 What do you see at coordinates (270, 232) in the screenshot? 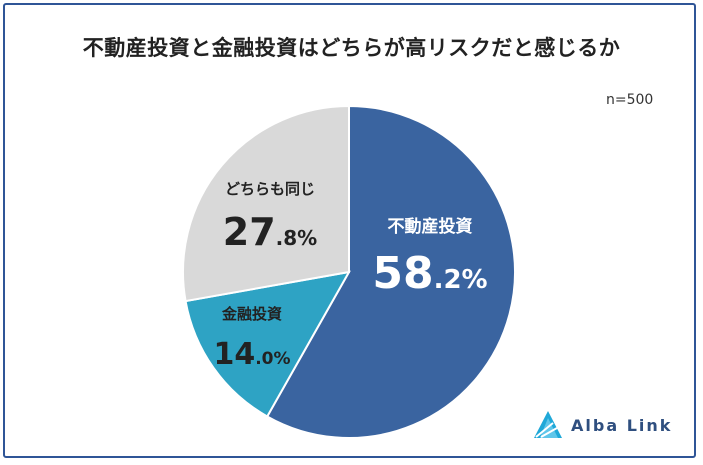
I see `slice-value-both-same: 27.8%` at bounding box center [270, 232].